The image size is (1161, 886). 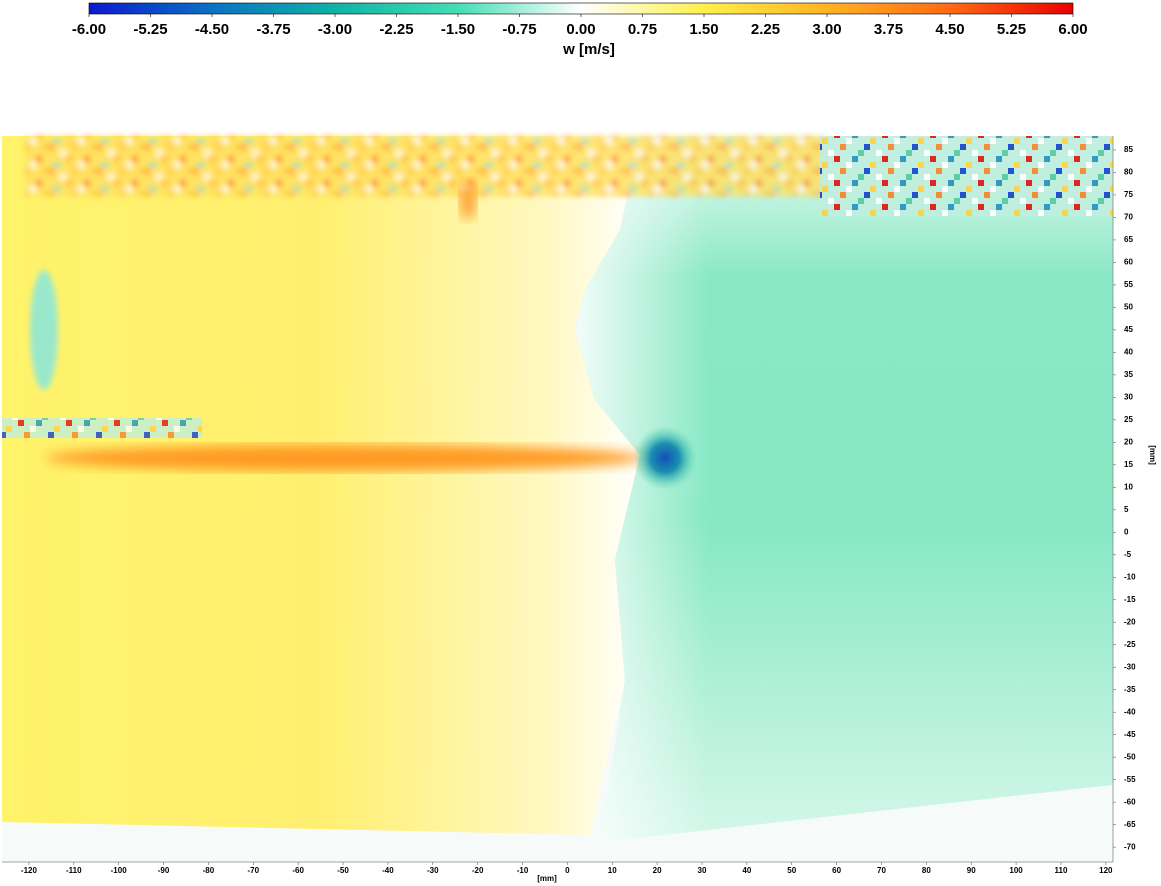 I want to click on x-tick-label: -40, so click(x=388, y=870).